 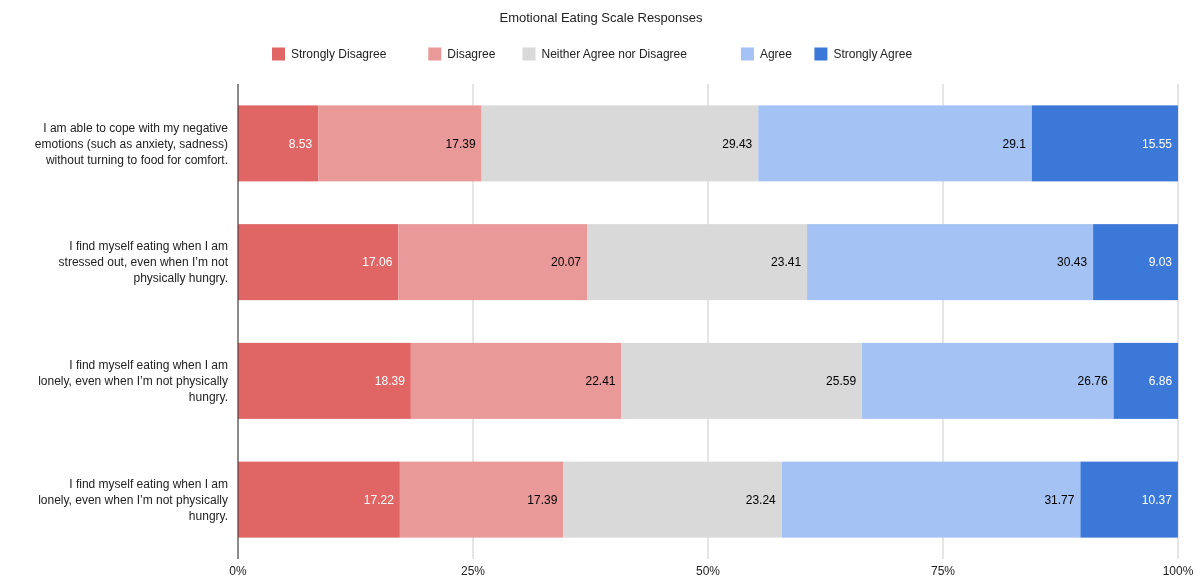 I want to click on data-label: 23.24, so click(x=761, y=499).